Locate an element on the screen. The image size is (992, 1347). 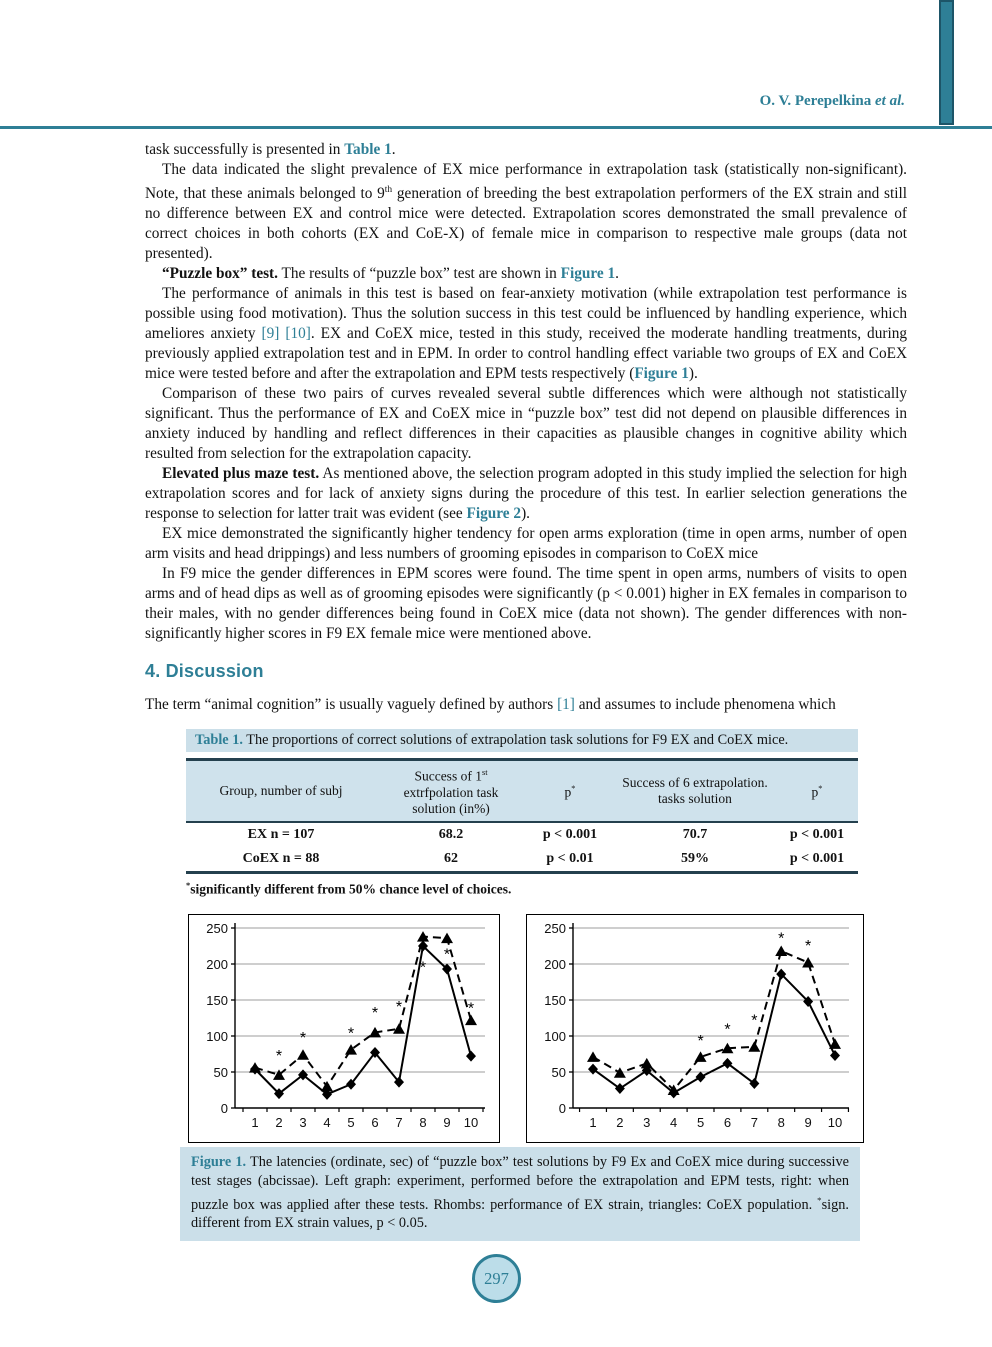
header-rule is located at coordinates (496, 127).